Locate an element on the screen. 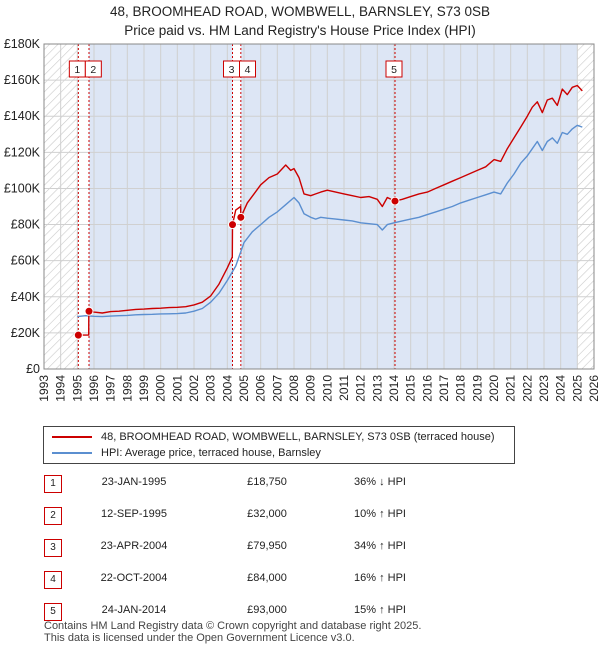 This screenshot has width=600, height=650. sale-number-label: 5 is located at coordinates (394, 70).